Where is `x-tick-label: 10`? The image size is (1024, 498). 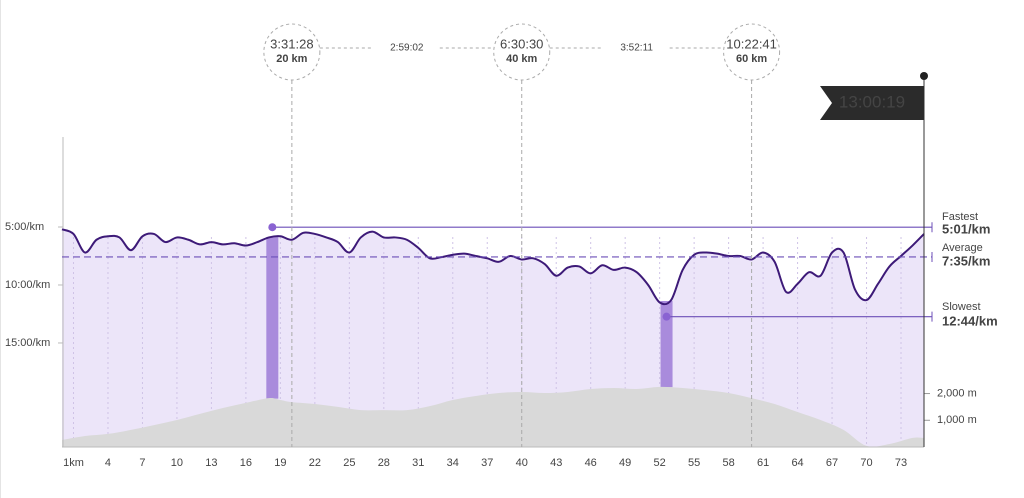 x-tick-label: 10 is located at coordinates (177, 463).